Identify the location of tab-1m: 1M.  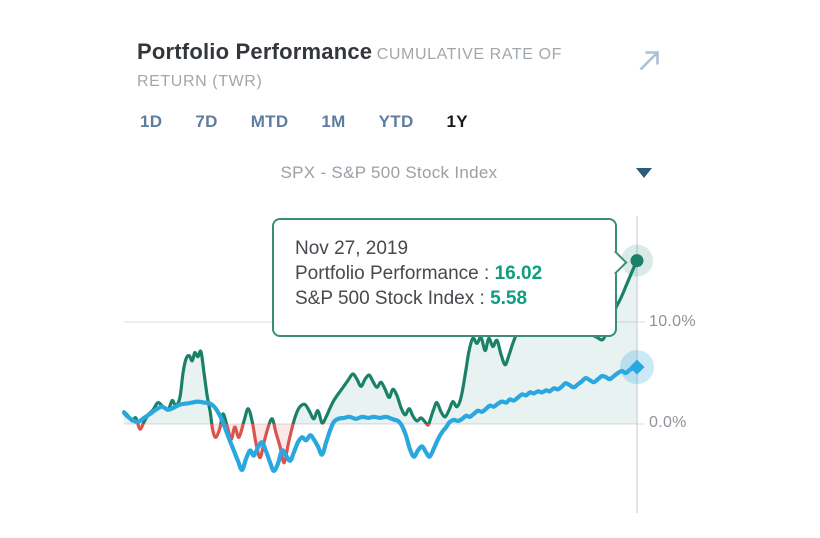
(333, 121).